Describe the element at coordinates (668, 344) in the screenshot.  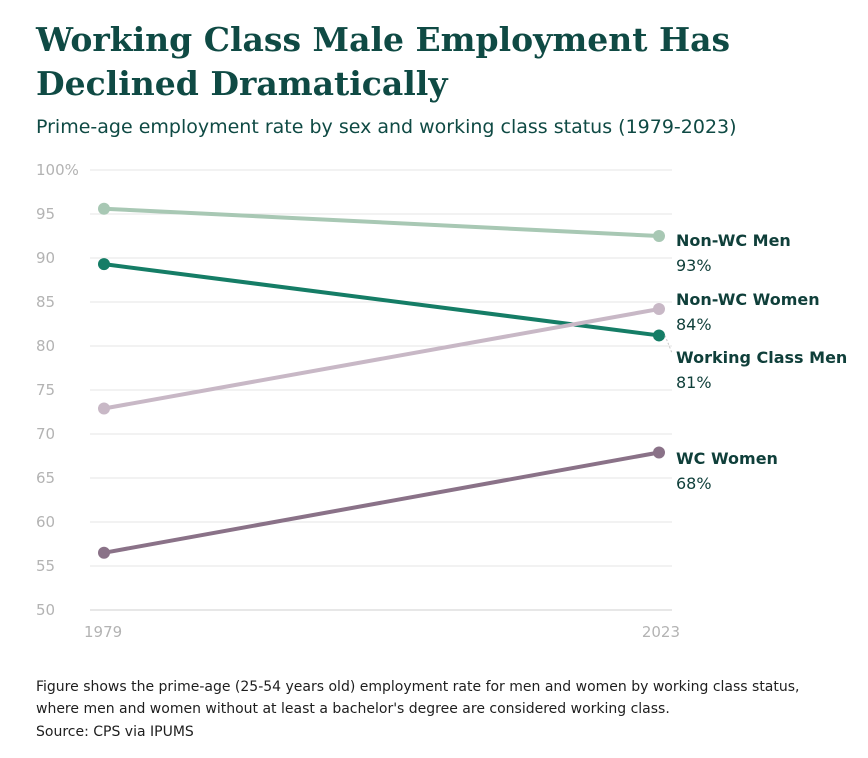
I see `label-leader` at that location.